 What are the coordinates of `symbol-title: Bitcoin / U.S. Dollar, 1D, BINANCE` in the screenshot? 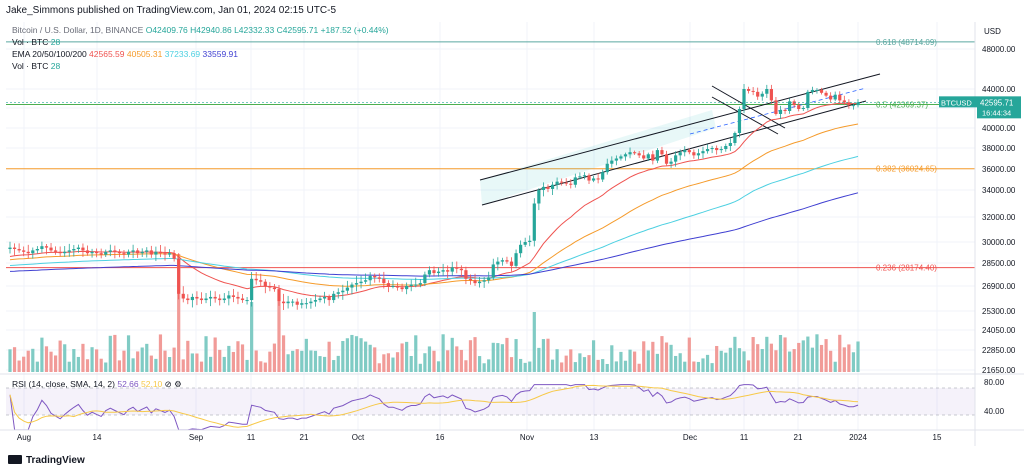 It's located at (78, 30).